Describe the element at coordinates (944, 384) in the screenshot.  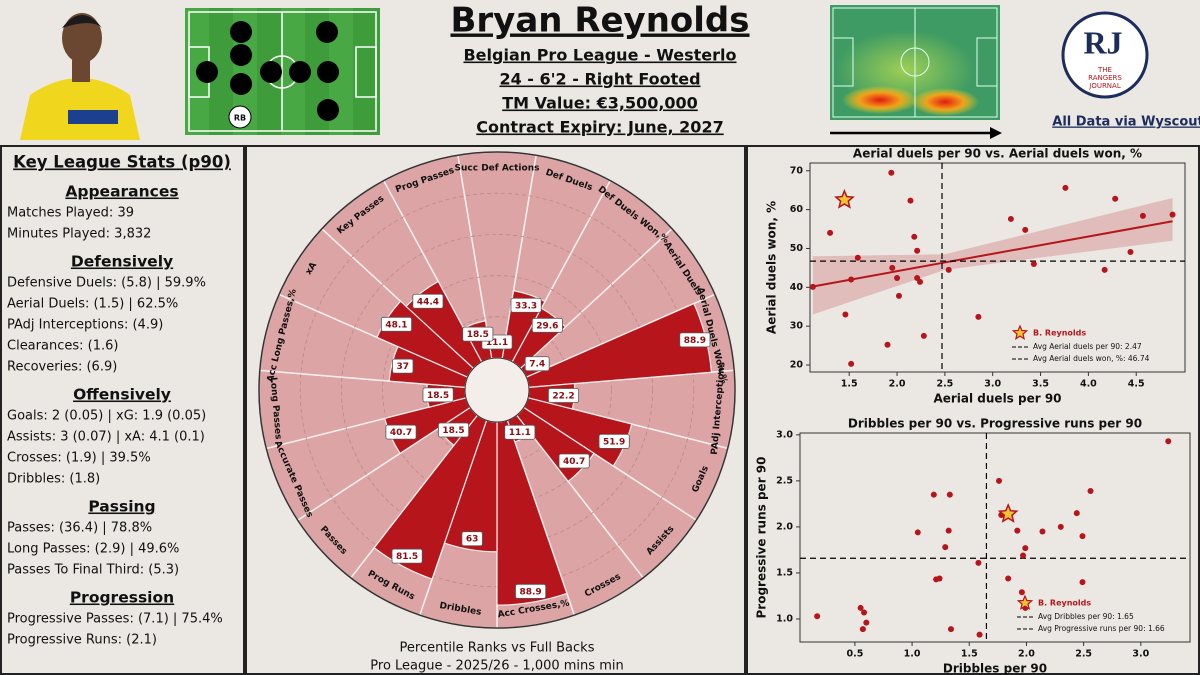
I see `x-tick-label: 2.5` at that location.